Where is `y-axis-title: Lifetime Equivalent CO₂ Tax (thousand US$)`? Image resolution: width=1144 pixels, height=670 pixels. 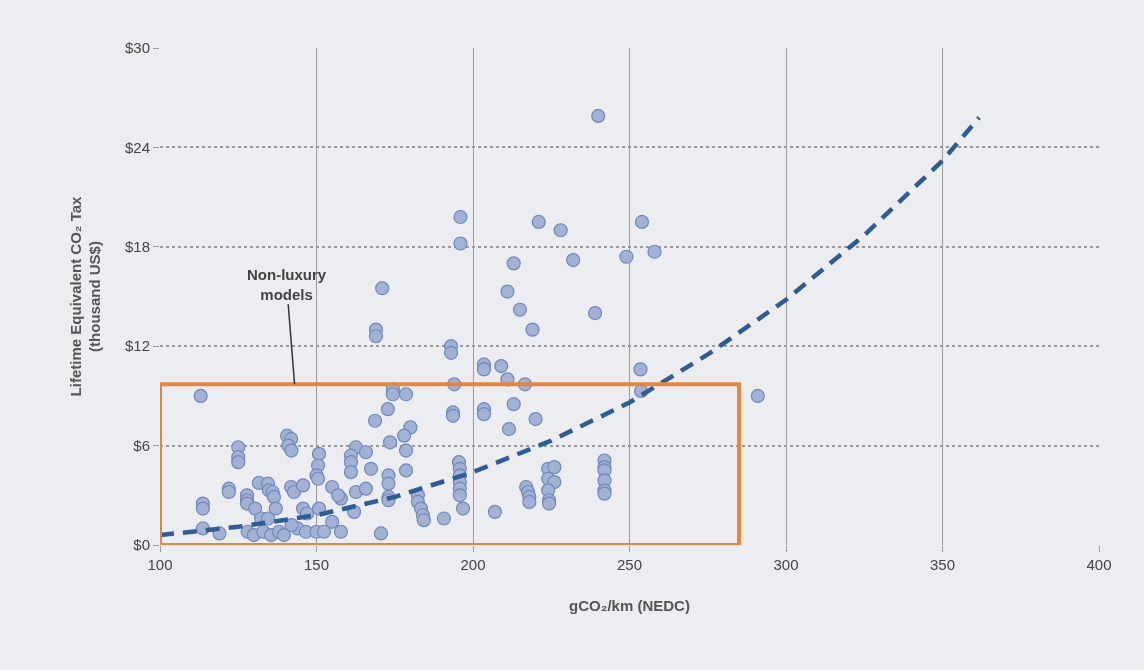 y-axis-title: Lifetime Equivalent CO₂ Tax (thousand US$) is located at coordinates (85, 296).